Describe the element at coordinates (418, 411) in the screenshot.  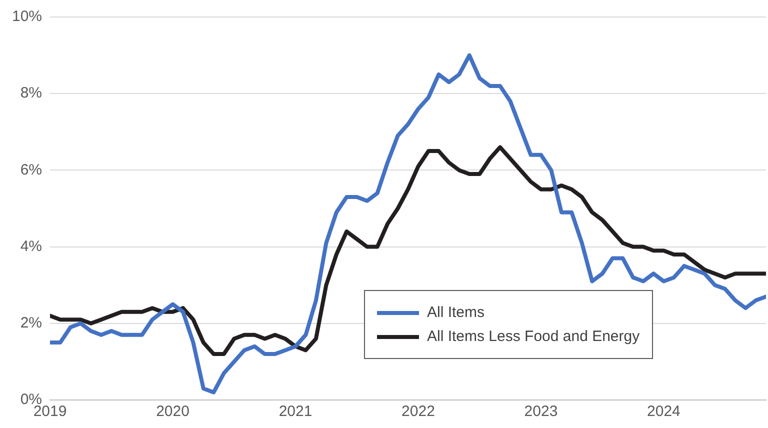
I see `x-tick-label: 2022` at that location.